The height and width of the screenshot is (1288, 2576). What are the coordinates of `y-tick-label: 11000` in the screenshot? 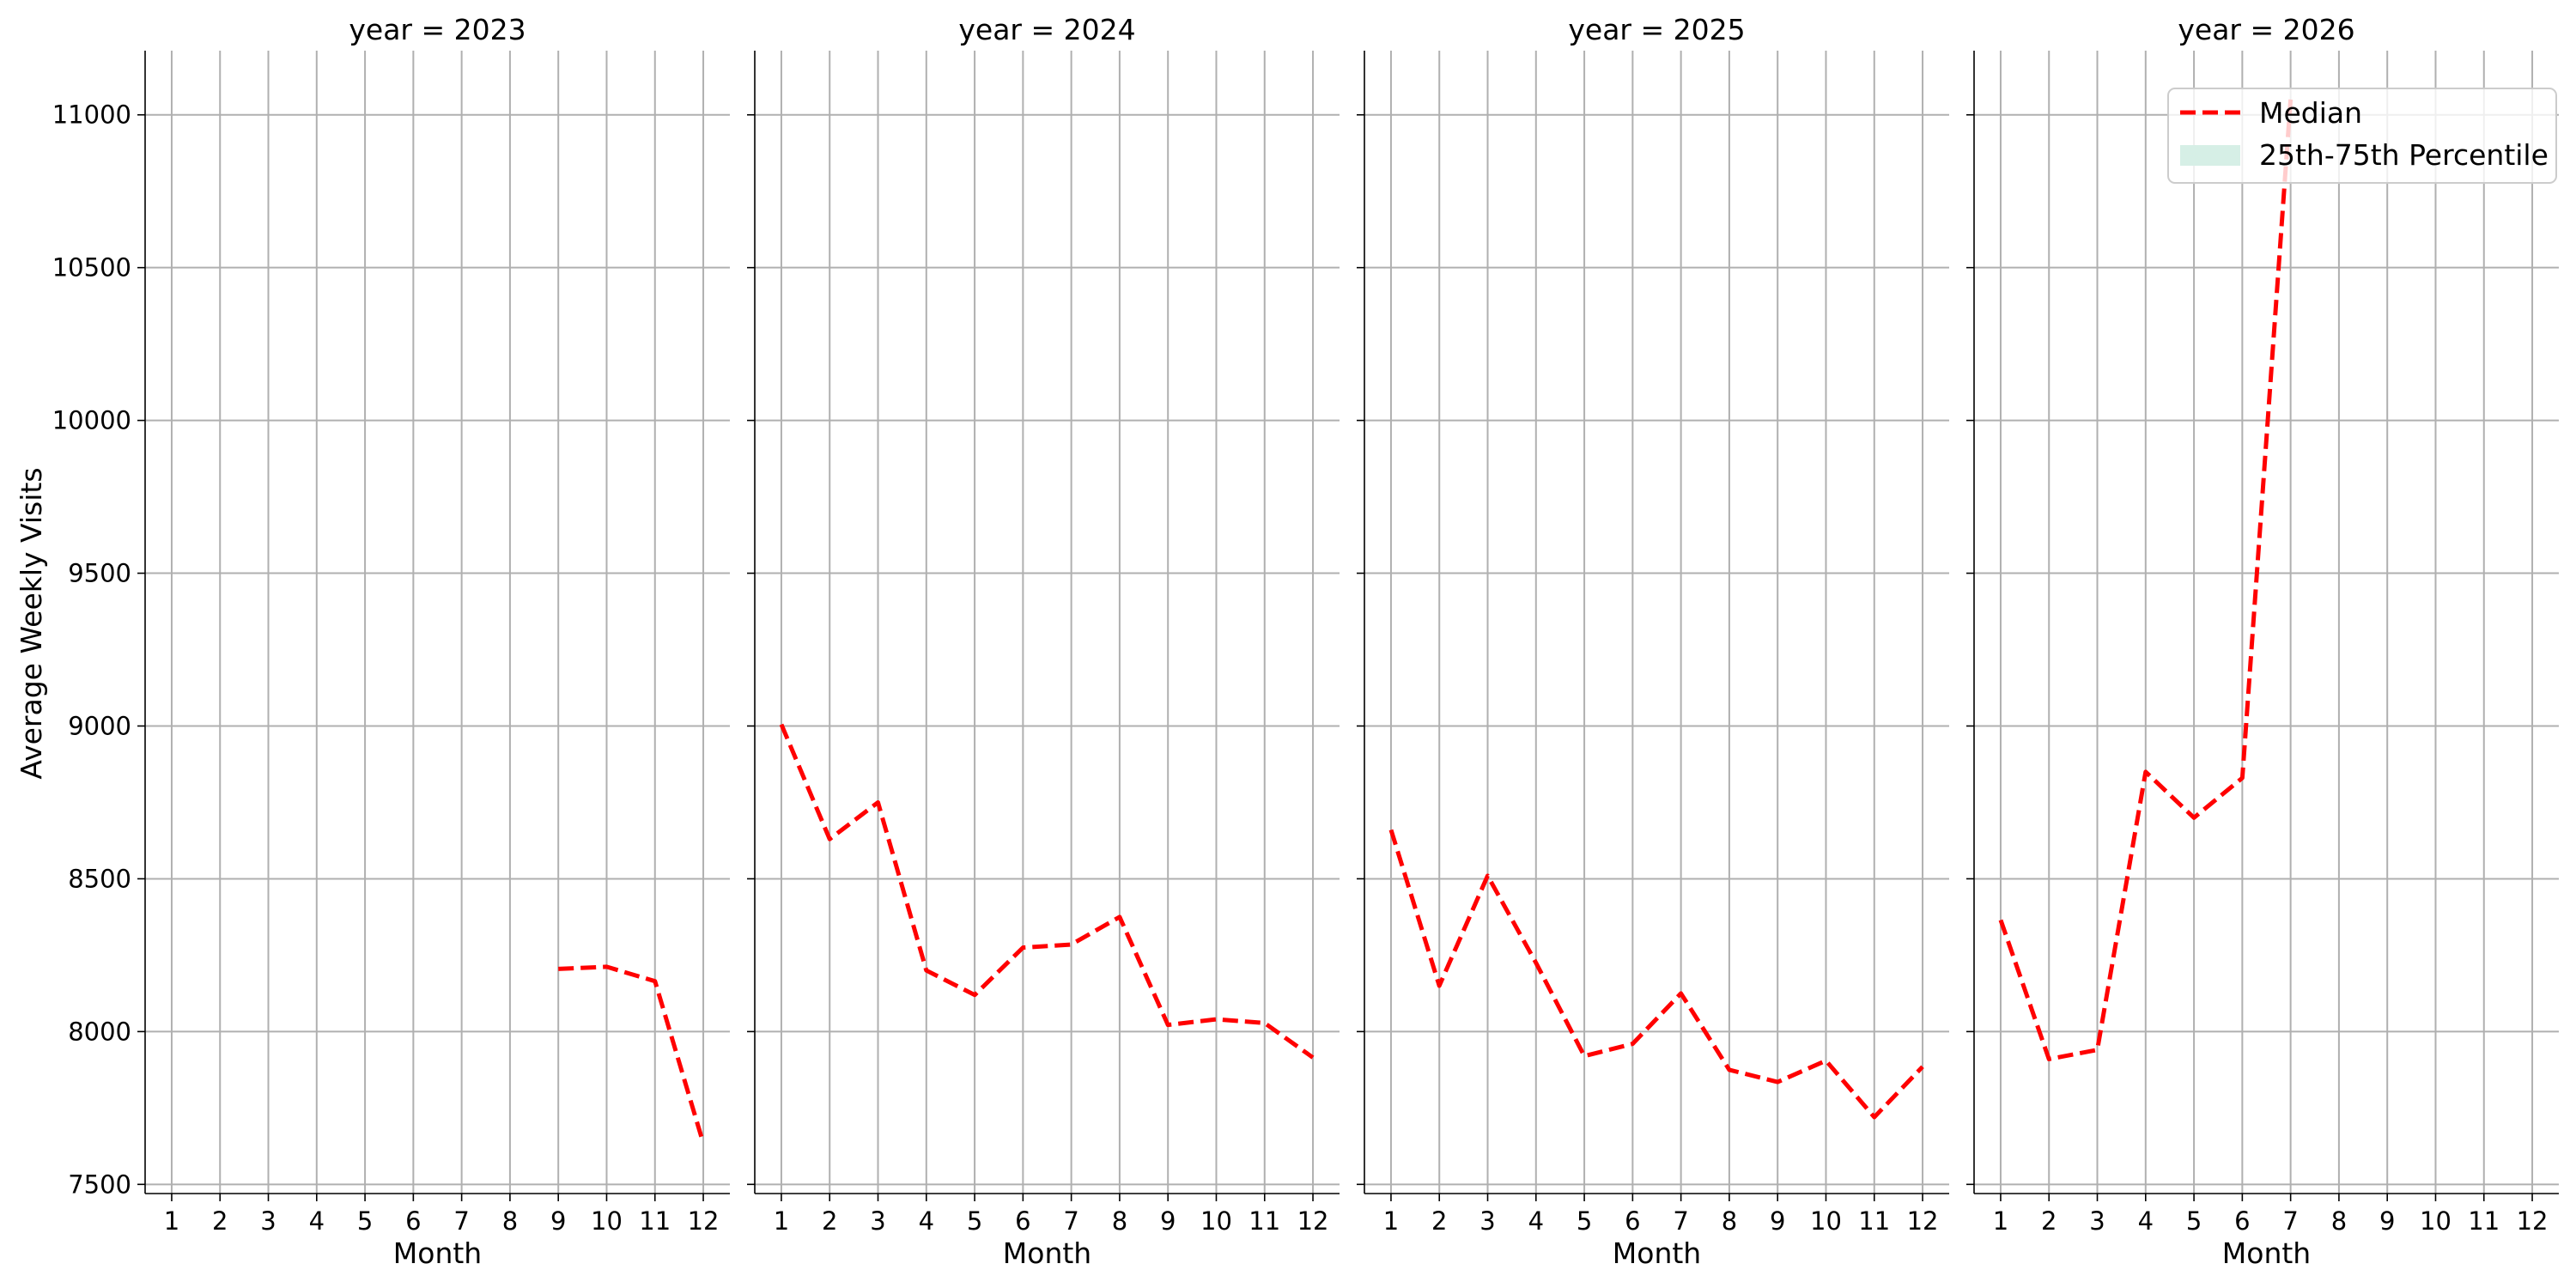 It's located at (91, 115).